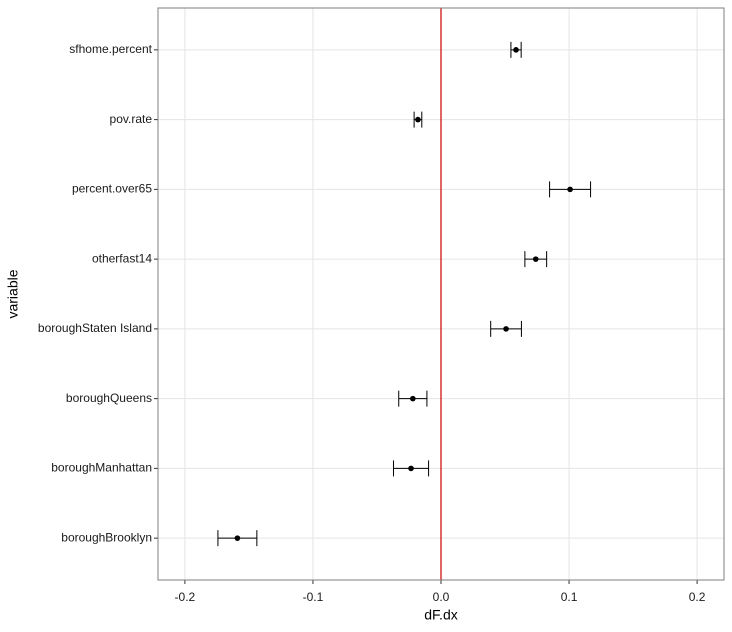  Describe the element at coordinates (440, 615) in the screenshot. I see `x-axis-title: dF.dx` at that location.